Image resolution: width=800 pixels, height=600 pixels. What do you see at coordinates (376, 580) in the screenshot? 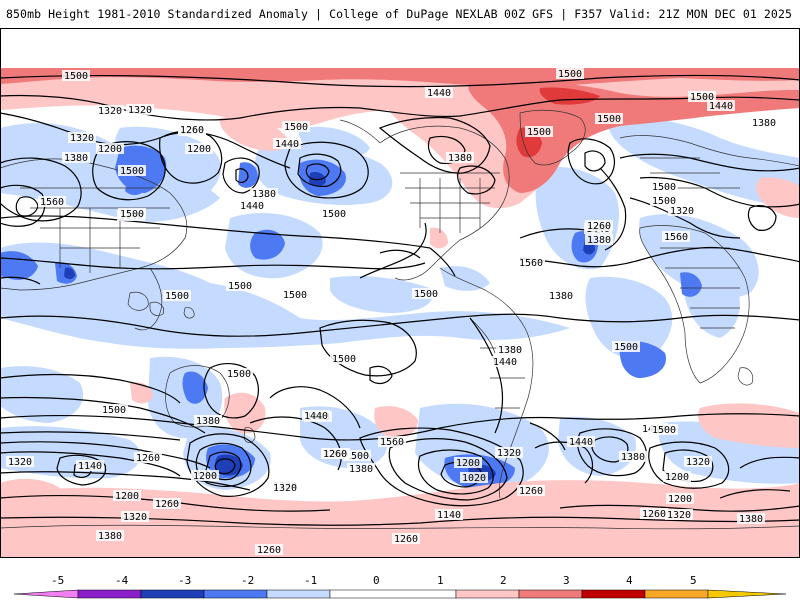
I see `legend-tick-0: 0` at bounding box center [376, 580].